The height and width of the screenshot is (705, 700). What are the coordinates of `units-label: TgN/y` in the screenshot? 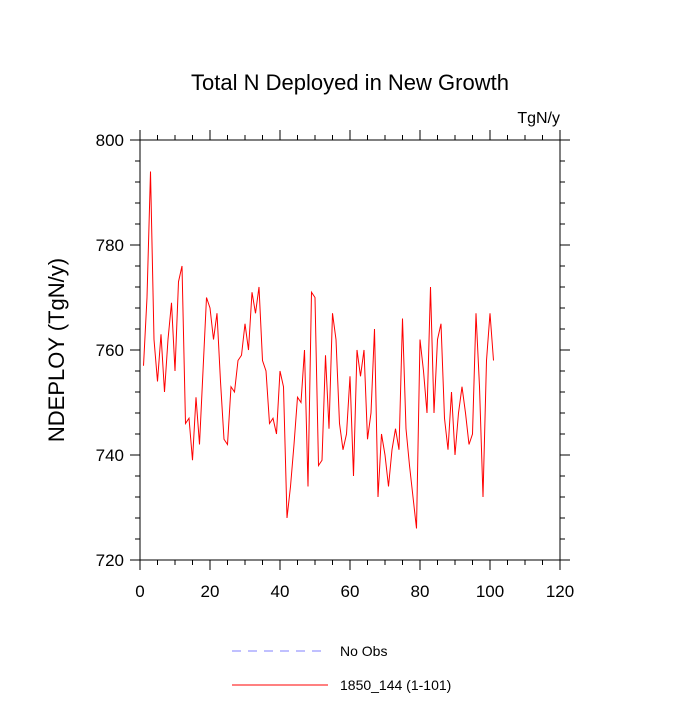 It's located at (538, 118).